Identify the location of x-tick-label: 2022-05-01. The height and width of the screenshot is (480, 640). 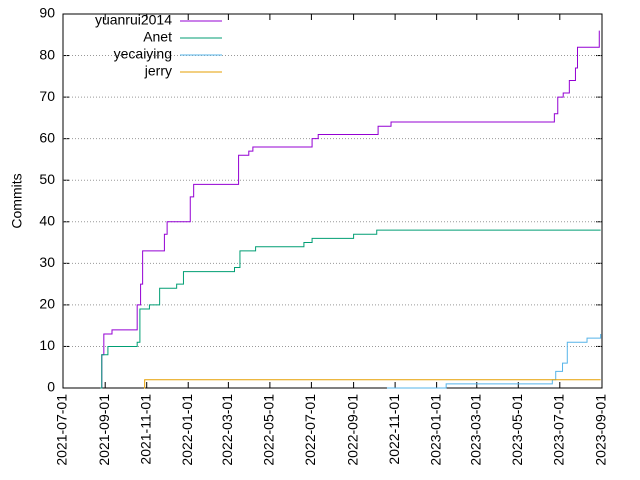
(269, 430).